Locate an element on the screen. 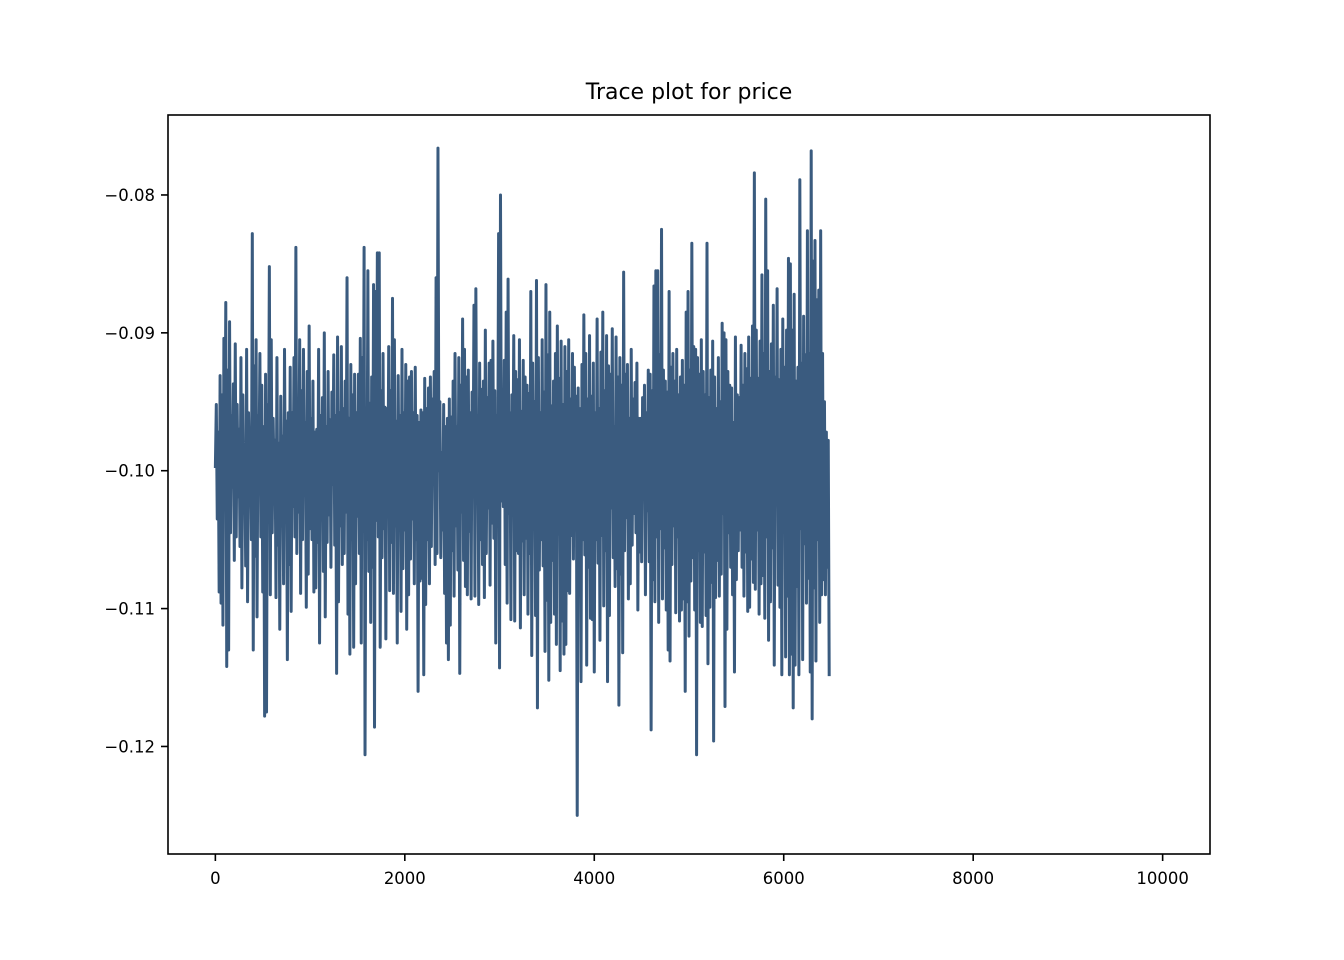  x-tick-label: 0 is located at coordinates (215, 878).